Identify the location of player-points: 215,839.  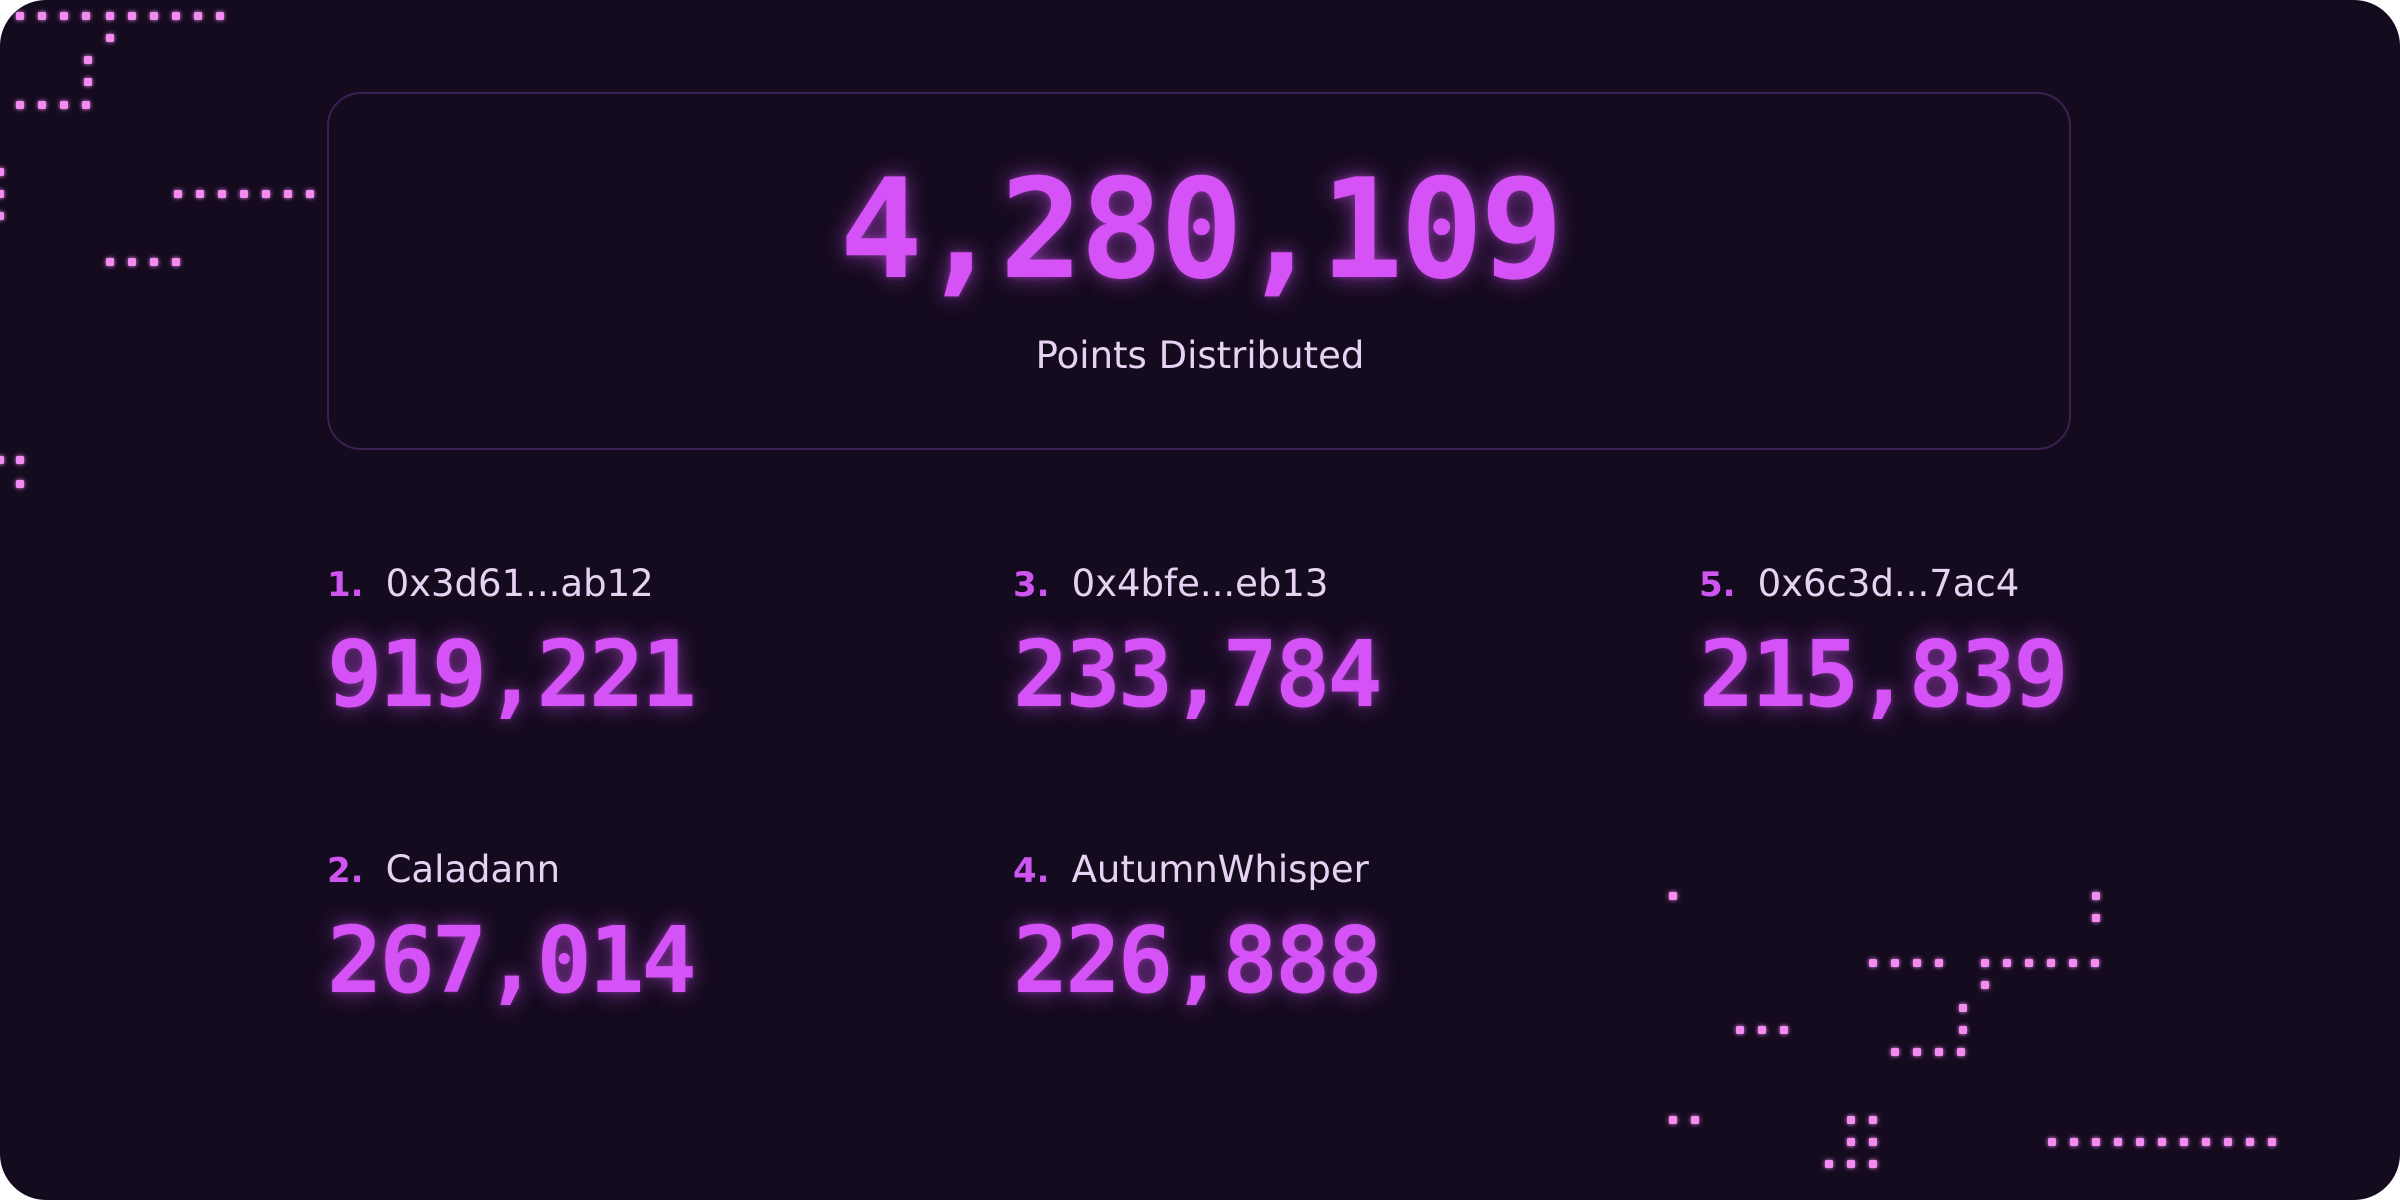
(1884, 674).